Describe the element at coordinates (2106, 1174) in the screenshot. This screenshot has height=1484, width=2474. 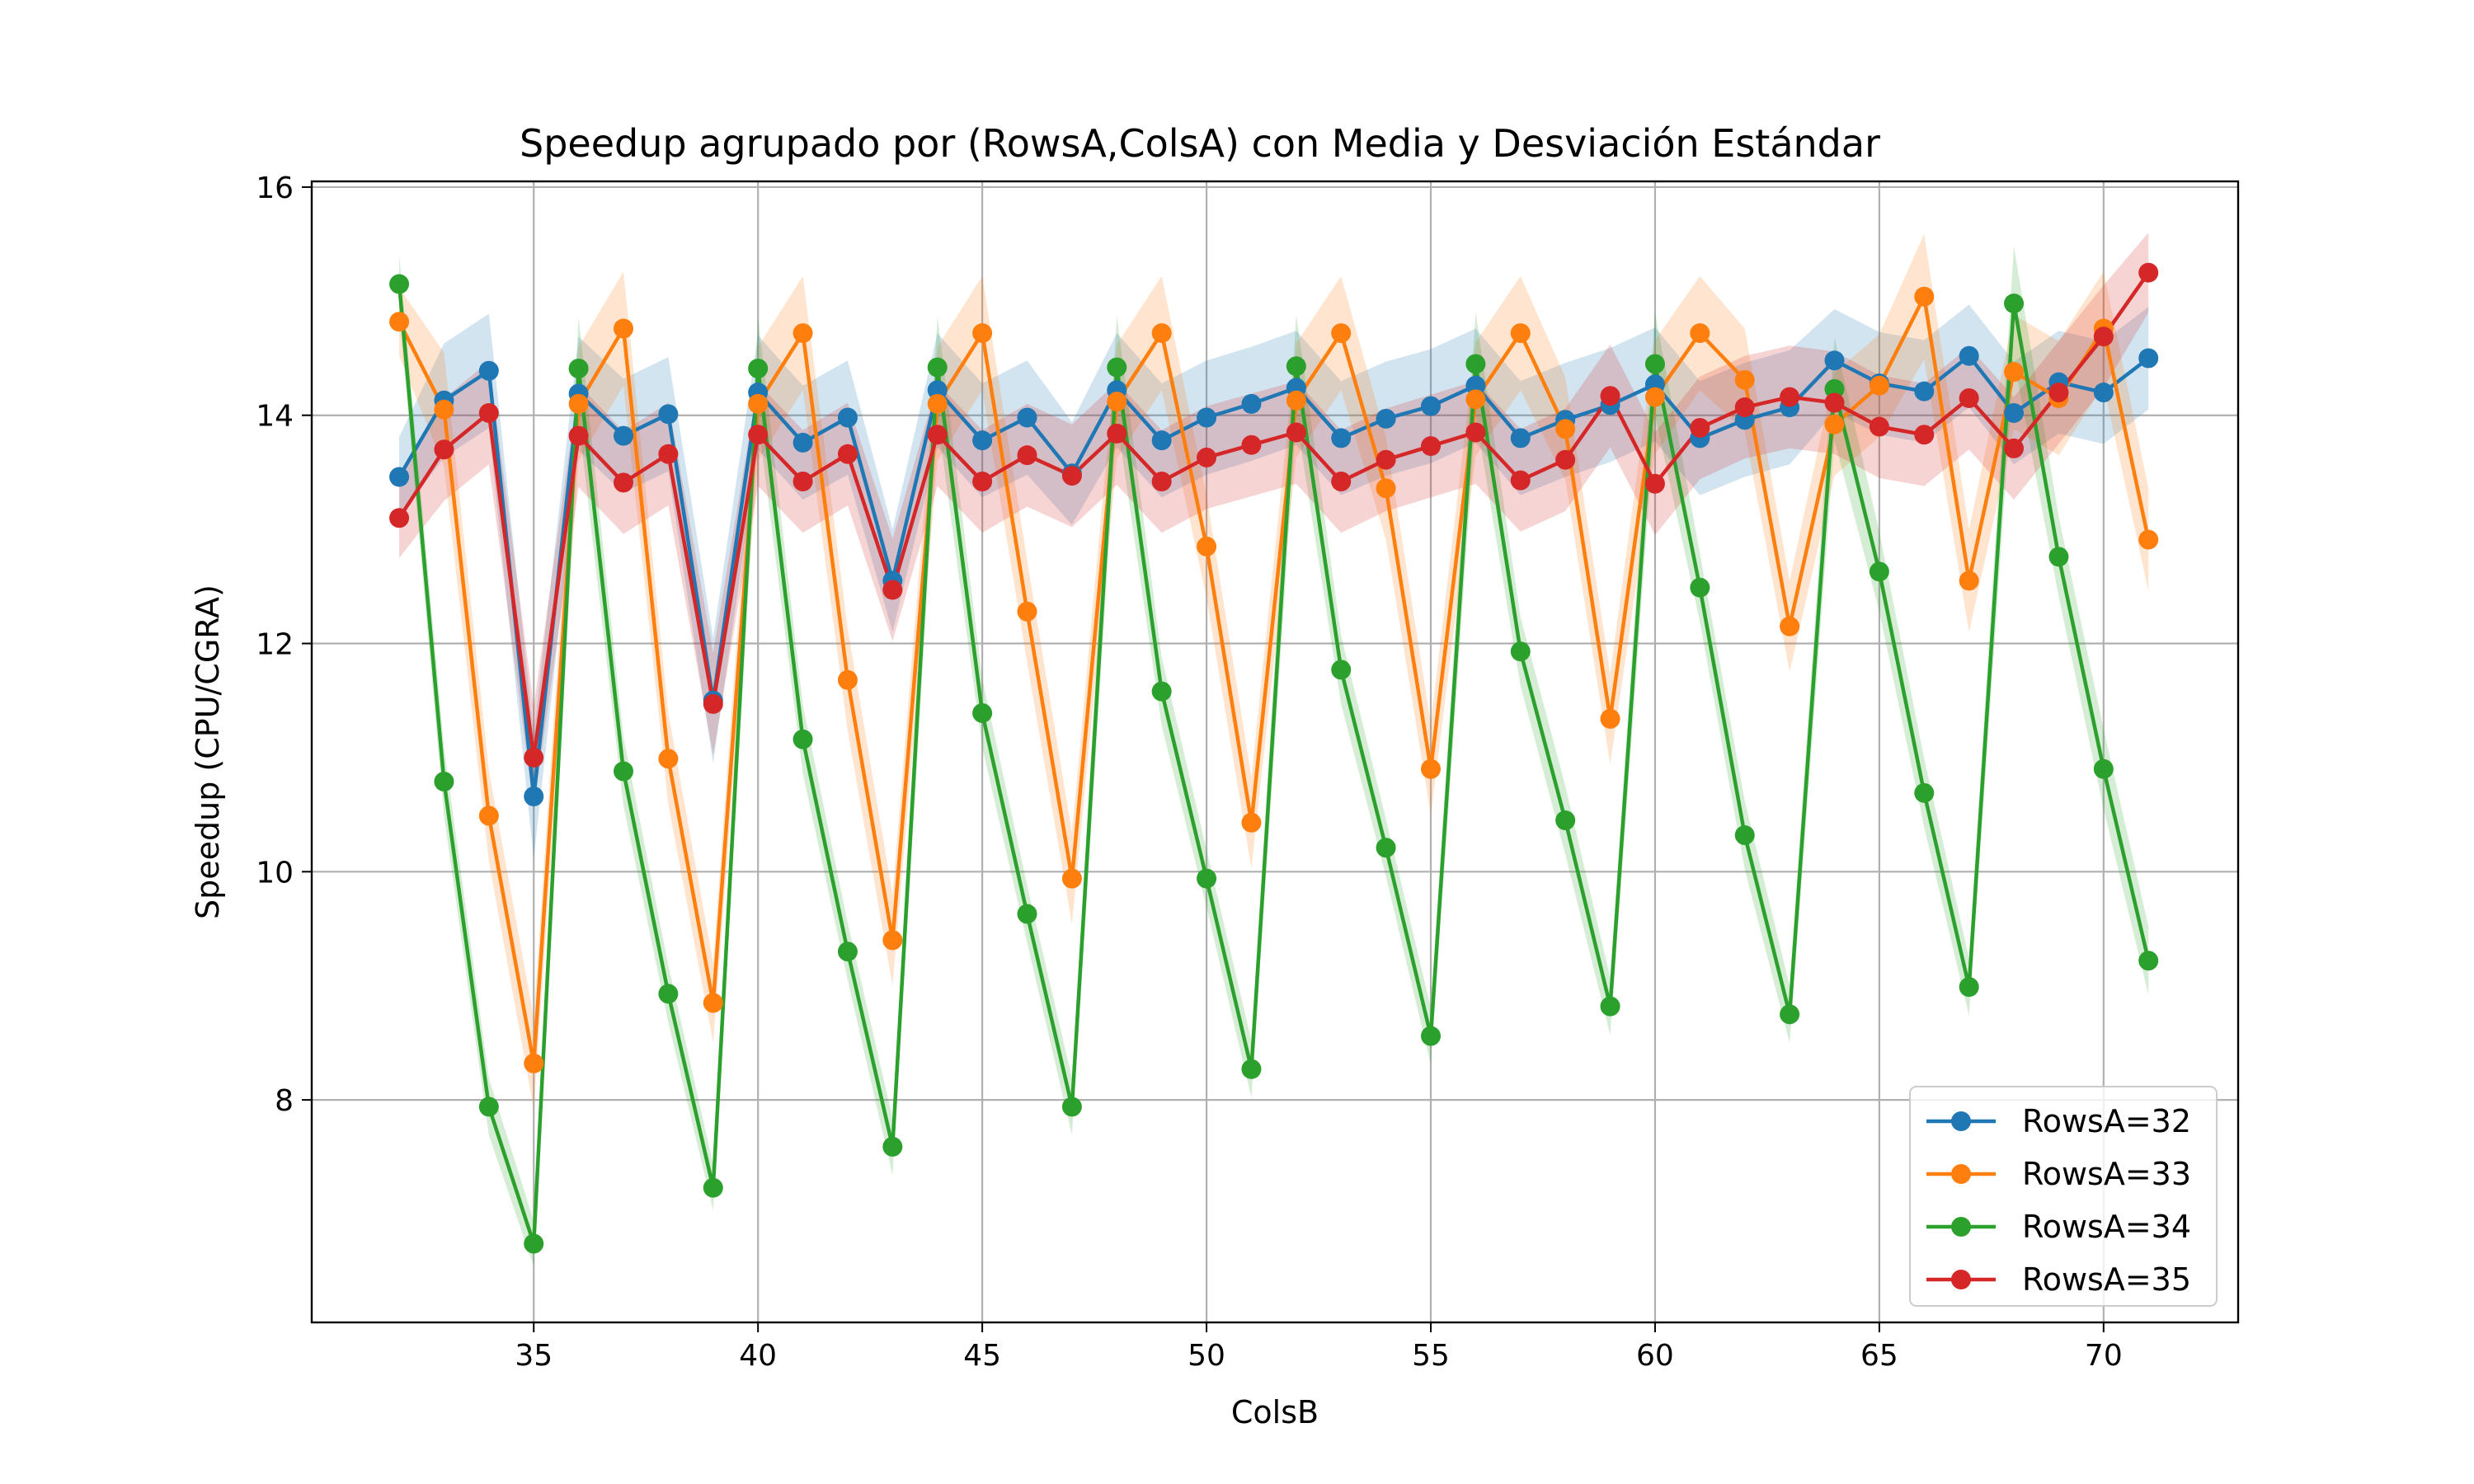
I see `legend-label: RowsA=33` at that location.